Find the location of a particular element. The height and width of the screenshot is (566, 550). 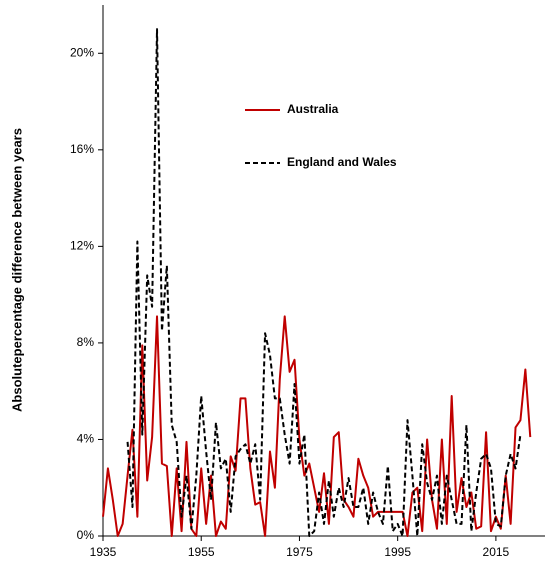

legend-label: England and Wales is located at coordinates (342, 162).